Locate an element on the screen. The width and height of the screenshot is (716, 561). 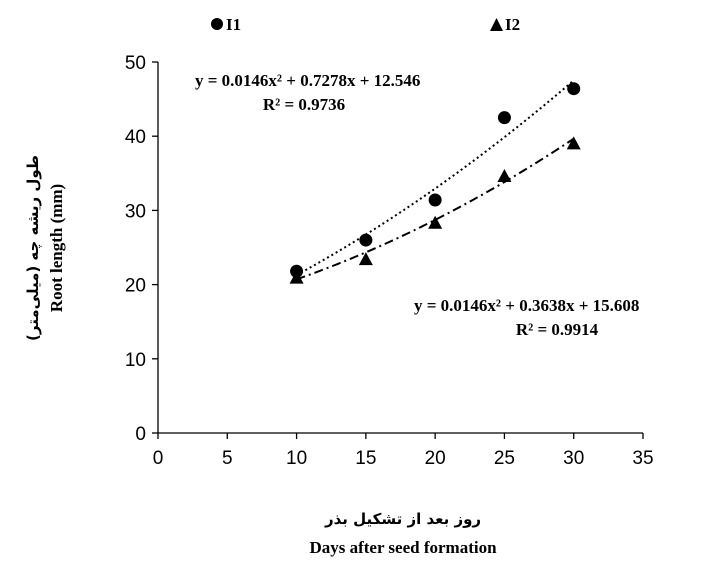
i2-trend-equation: y = 0.0146x² + 0.3638x + 15.608 is located at coordinates (526, 305).